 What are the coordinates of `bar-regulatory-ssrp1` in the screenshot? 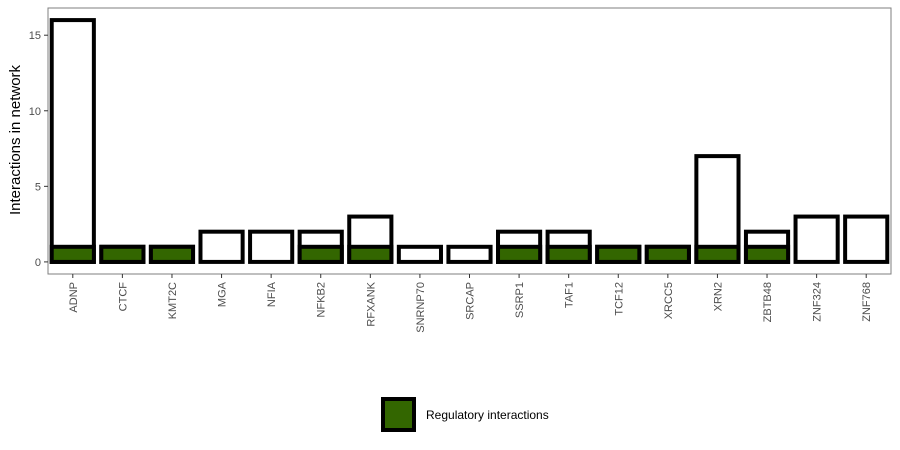 It's located at (519, 254).